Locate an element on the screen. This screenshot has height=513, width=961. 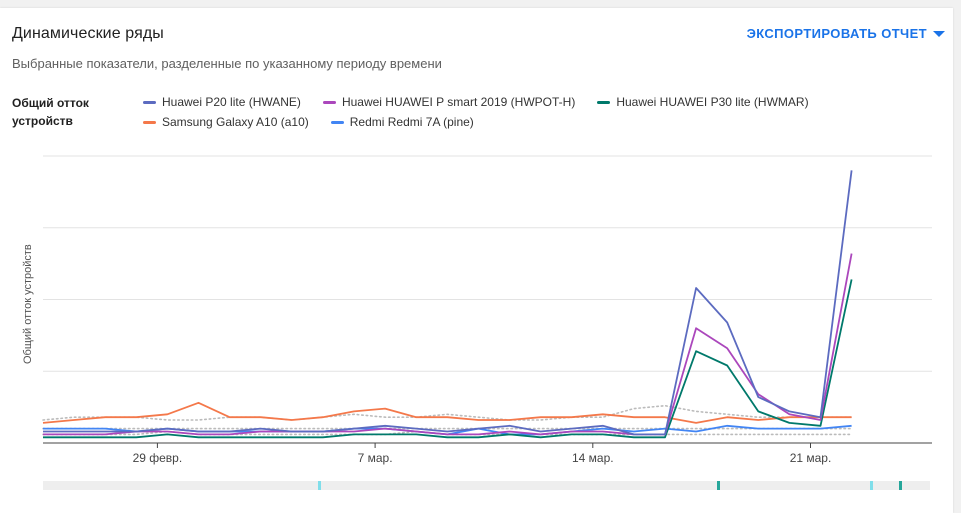
legend-item: Huawei P20 lite (HWANE) is located at coordinates (222, 102).